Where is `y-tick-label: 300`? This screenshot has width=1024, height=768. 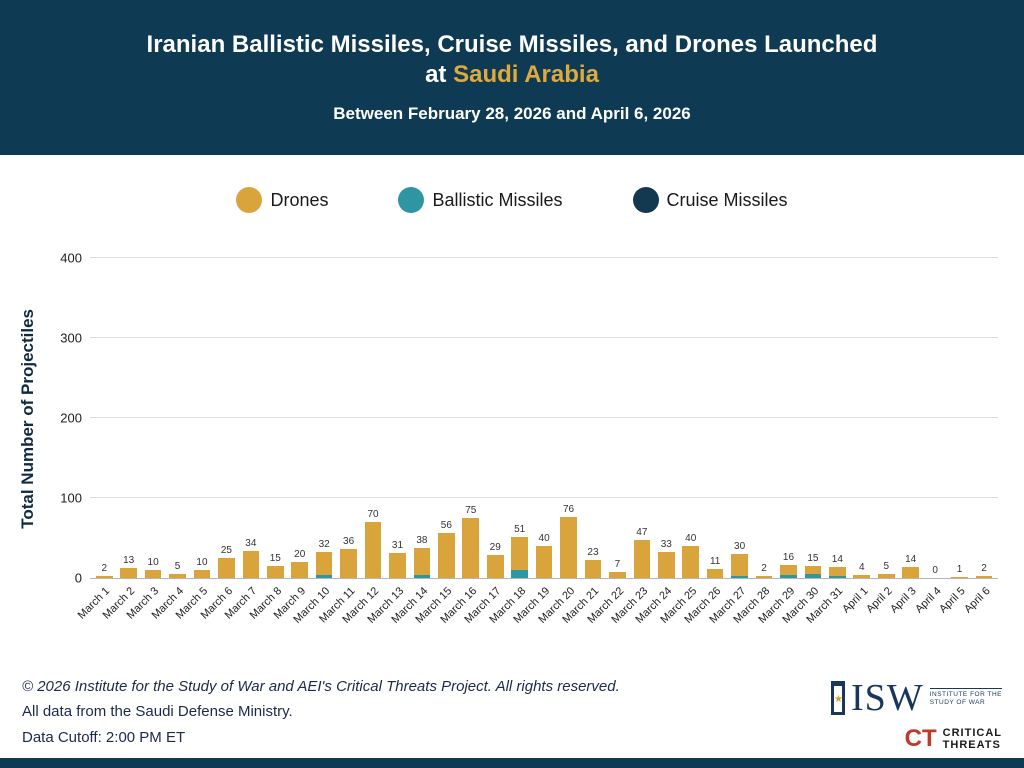 y-tick-label: 300 is located at coordinates (71, 338).